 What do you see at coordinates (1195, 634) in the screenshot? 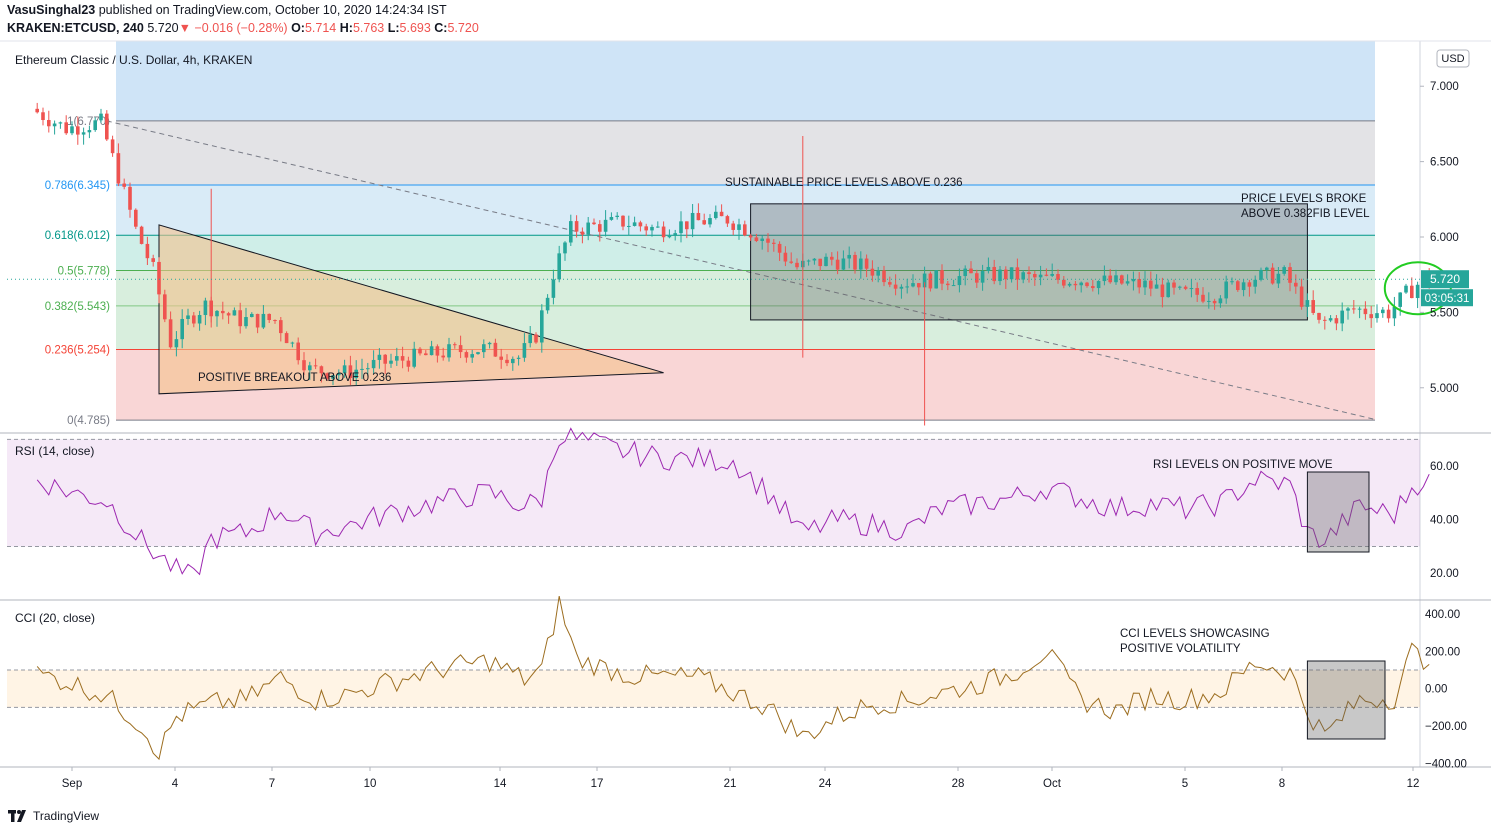
I see `cci-annotation-line-1: CCI LEVELS SHOWCASING` at bounding box center [1195, 634].